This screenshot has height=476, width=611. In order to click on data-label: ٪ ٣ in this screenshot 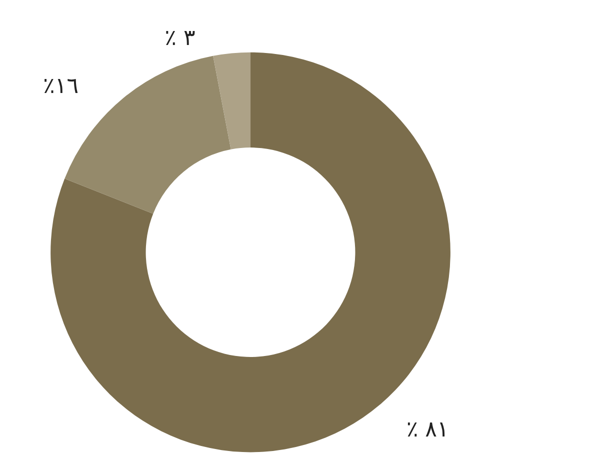, I will do `click(180, 38)`.